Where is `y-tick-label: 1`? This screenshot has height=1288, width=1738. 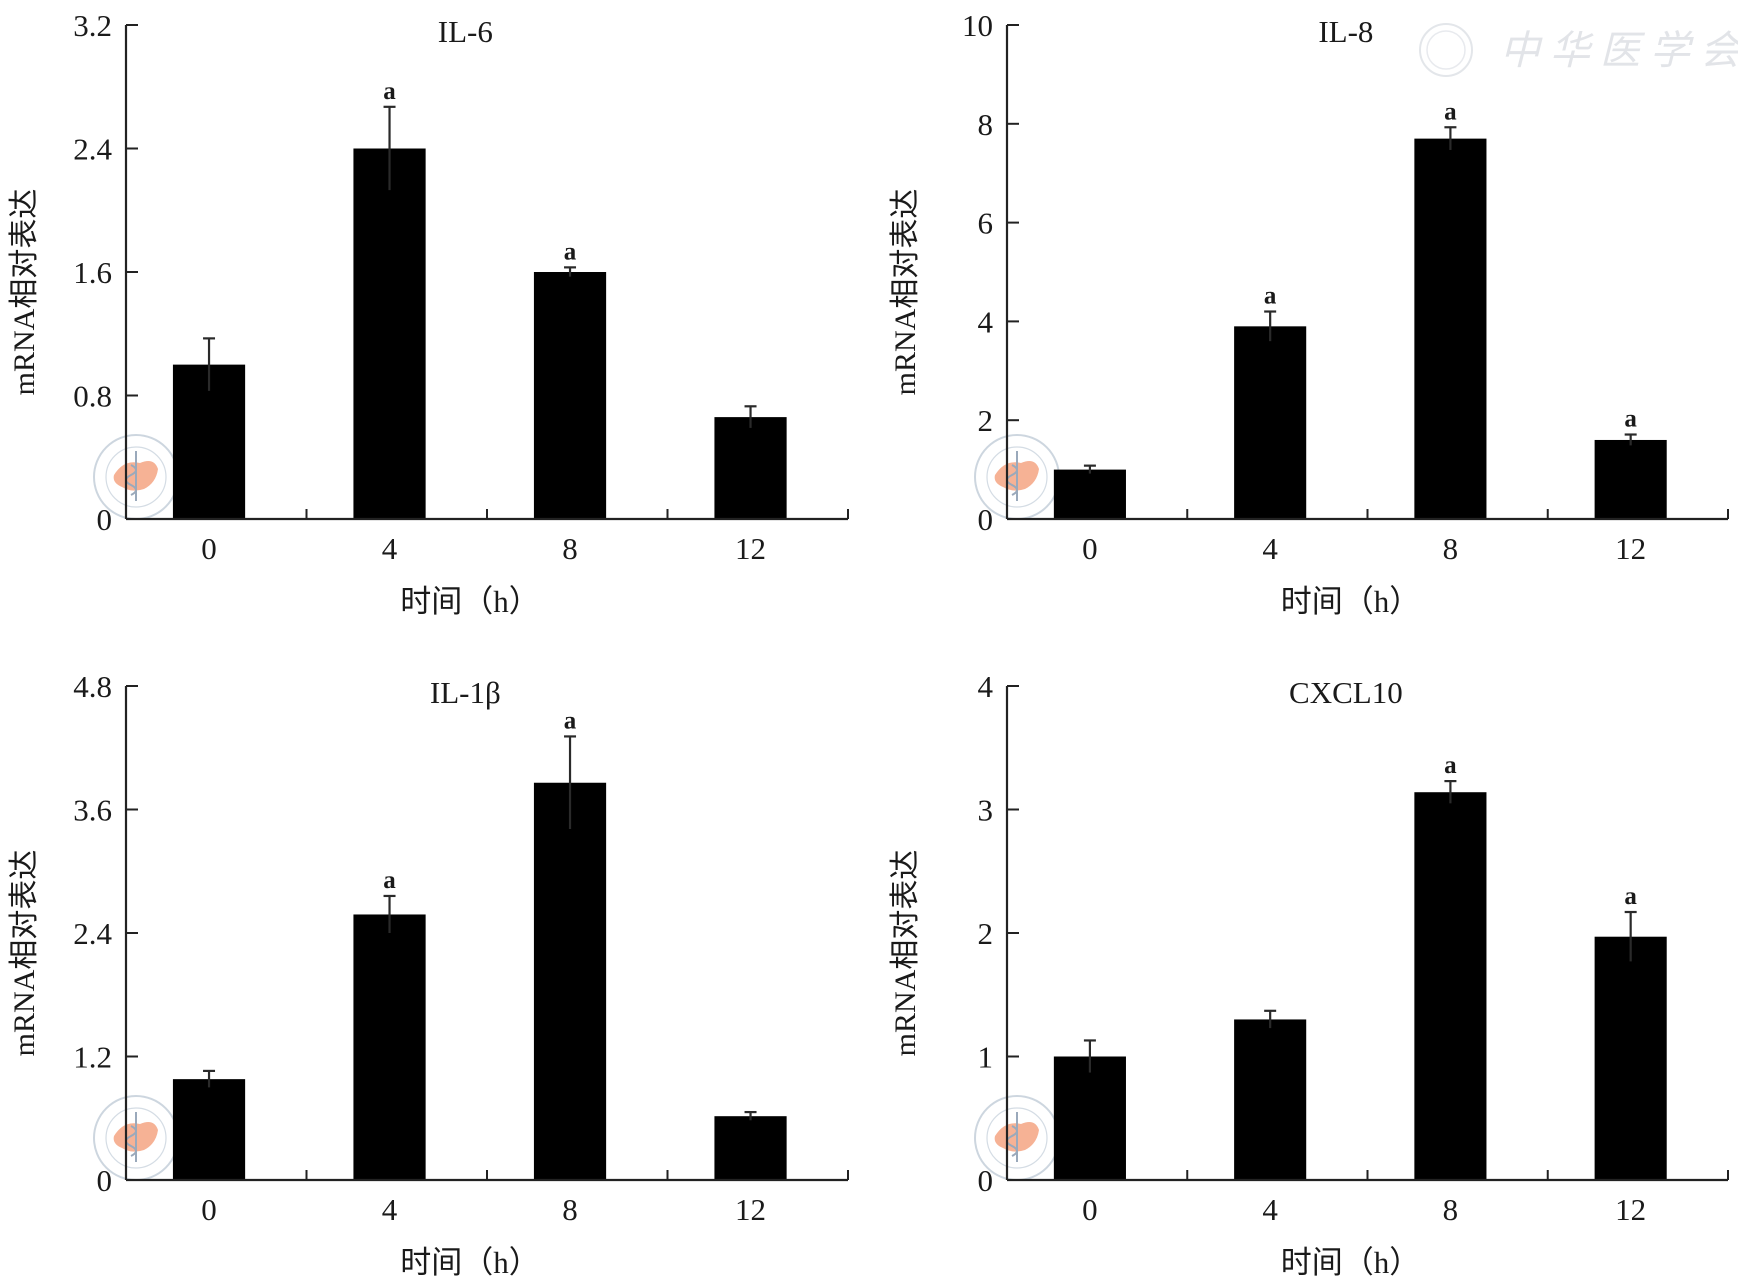
y-tick-label: 1 is located at coordinates (986, 1057).